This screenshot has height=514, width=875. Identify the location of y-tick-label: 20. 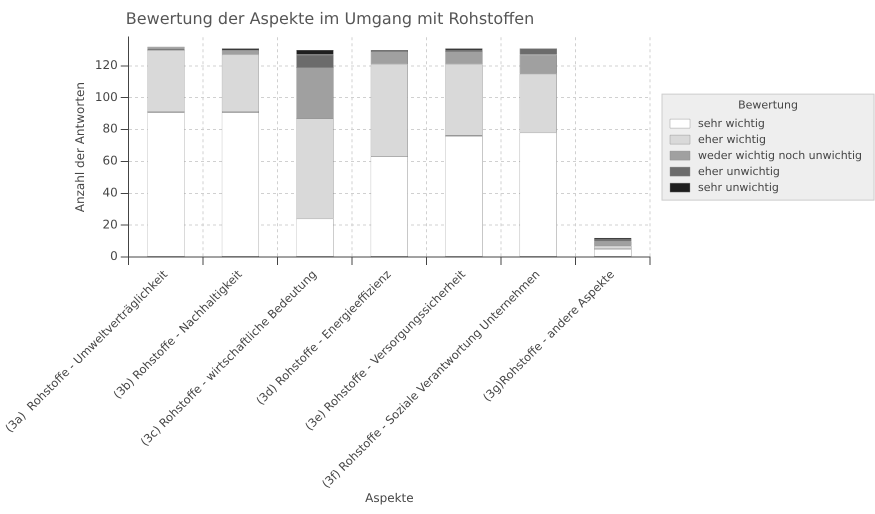
(110, 224).